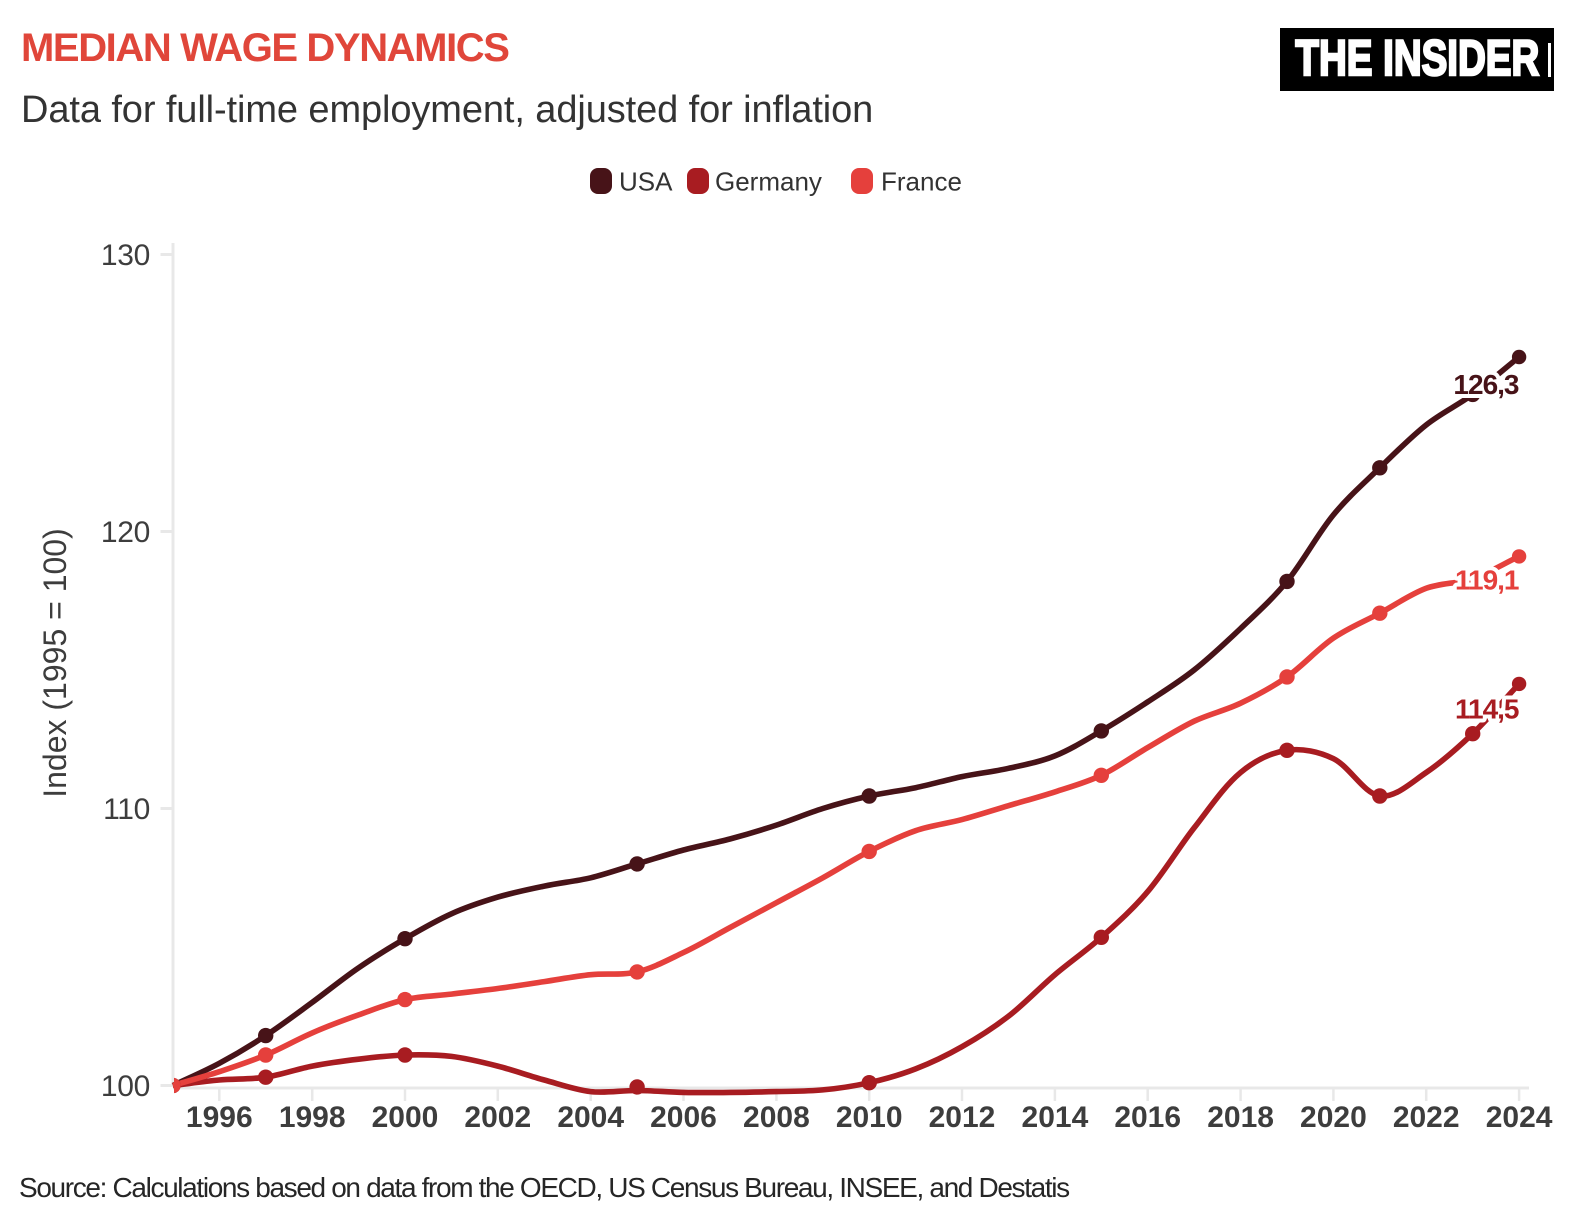 This screenshot has width=1588, height=1222. I want to click on svg-text: 2022, so click(1426, 1117).